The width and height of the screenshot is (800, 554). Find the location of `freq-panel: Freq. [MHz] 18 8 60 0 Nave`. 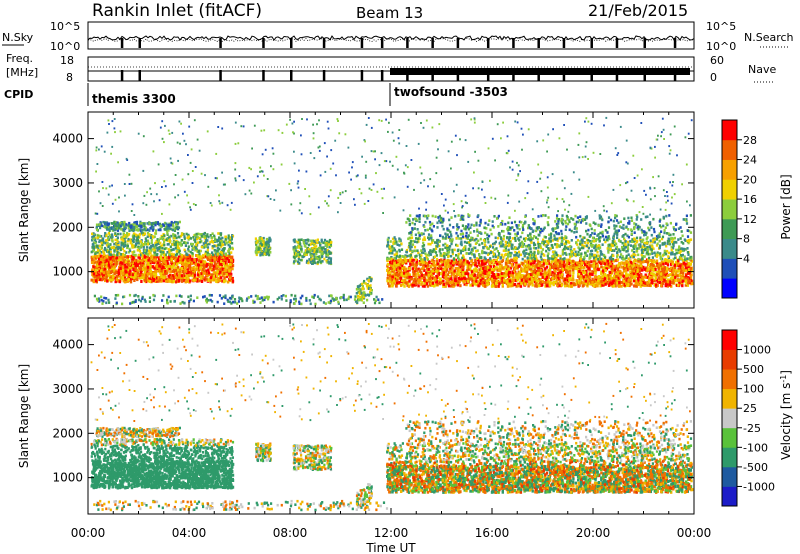

freq-panel: Freq. [MHz] 18 8 60 0 Nave is located at coordinates (391, 68).